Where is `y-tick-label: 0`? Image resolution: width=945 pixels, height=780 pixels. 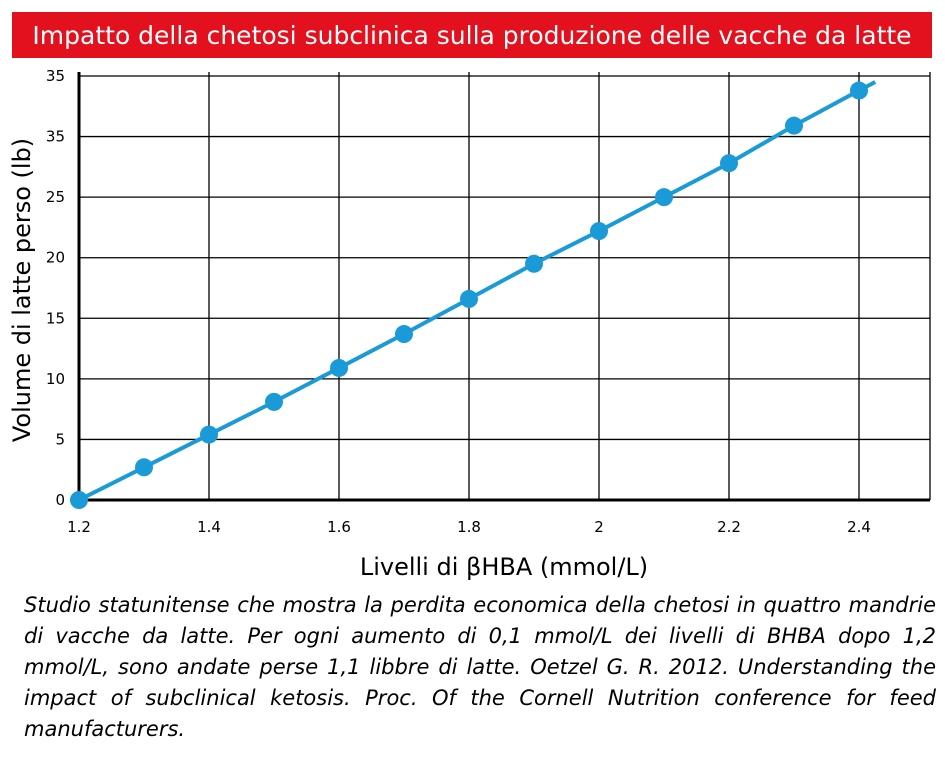 y-tick-label: 0 is located at coordinates (60, 500).